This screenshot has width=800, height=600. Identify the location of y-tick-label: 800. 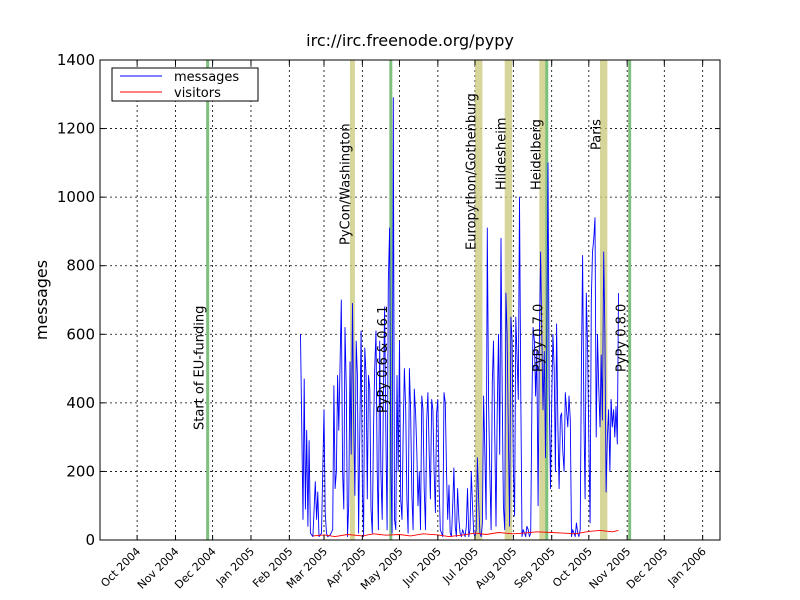
(80, 266).